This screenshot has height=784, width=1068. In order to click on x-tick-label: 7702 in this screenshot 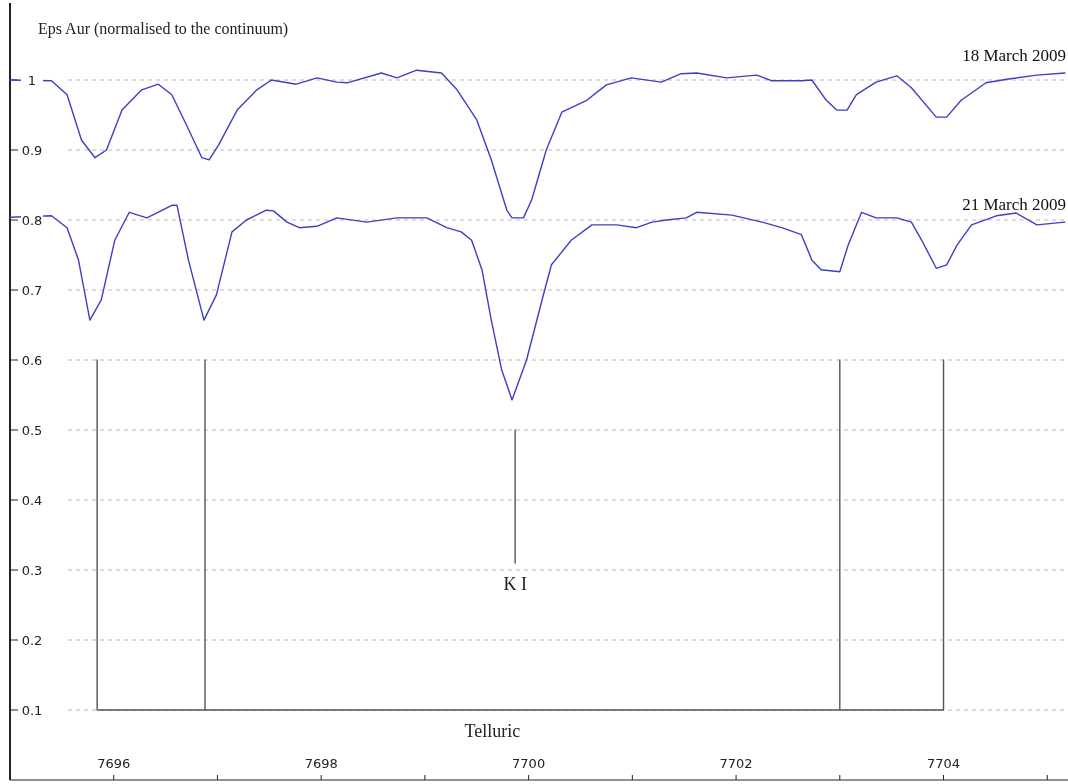, I will do `click(736, 763)`.